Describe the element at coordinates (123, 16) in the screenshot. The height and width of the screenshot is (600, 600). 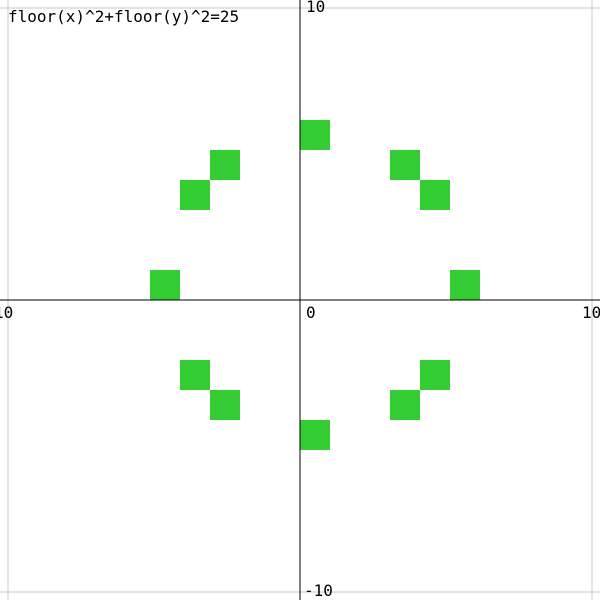
I see `chart-title: floor(x)^2+floor(y)^2=25` at that location.